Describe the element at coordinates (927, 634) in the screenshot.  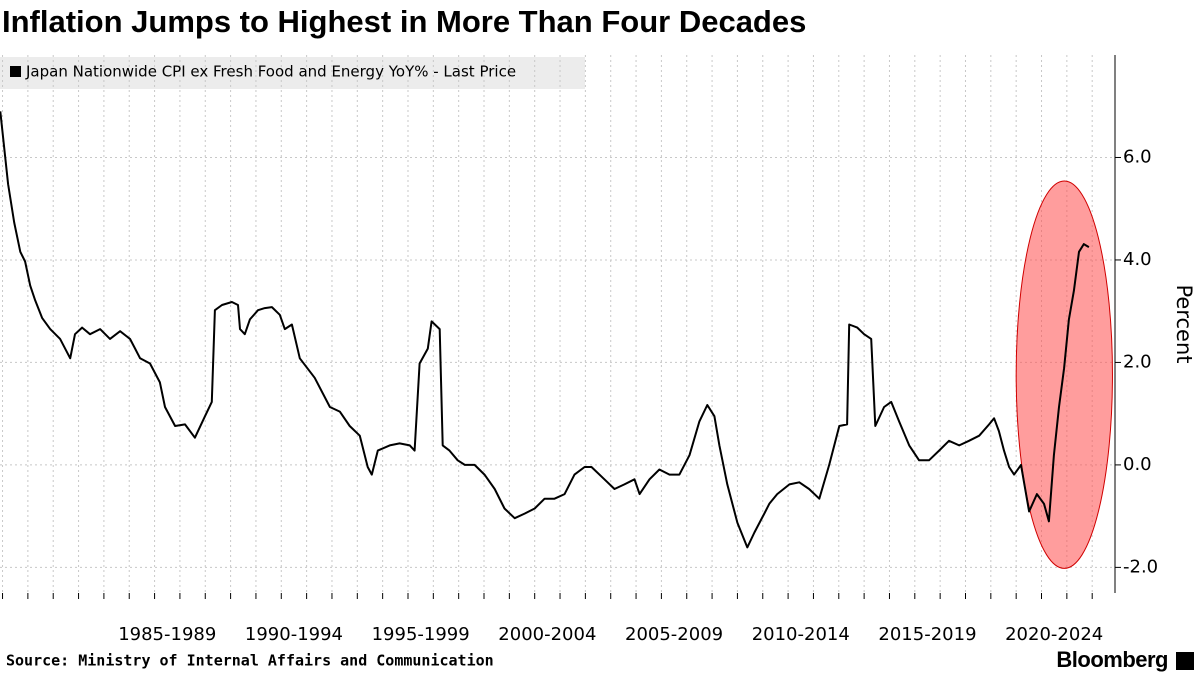
I see `x-tick-label: 2015-2019` at that location.